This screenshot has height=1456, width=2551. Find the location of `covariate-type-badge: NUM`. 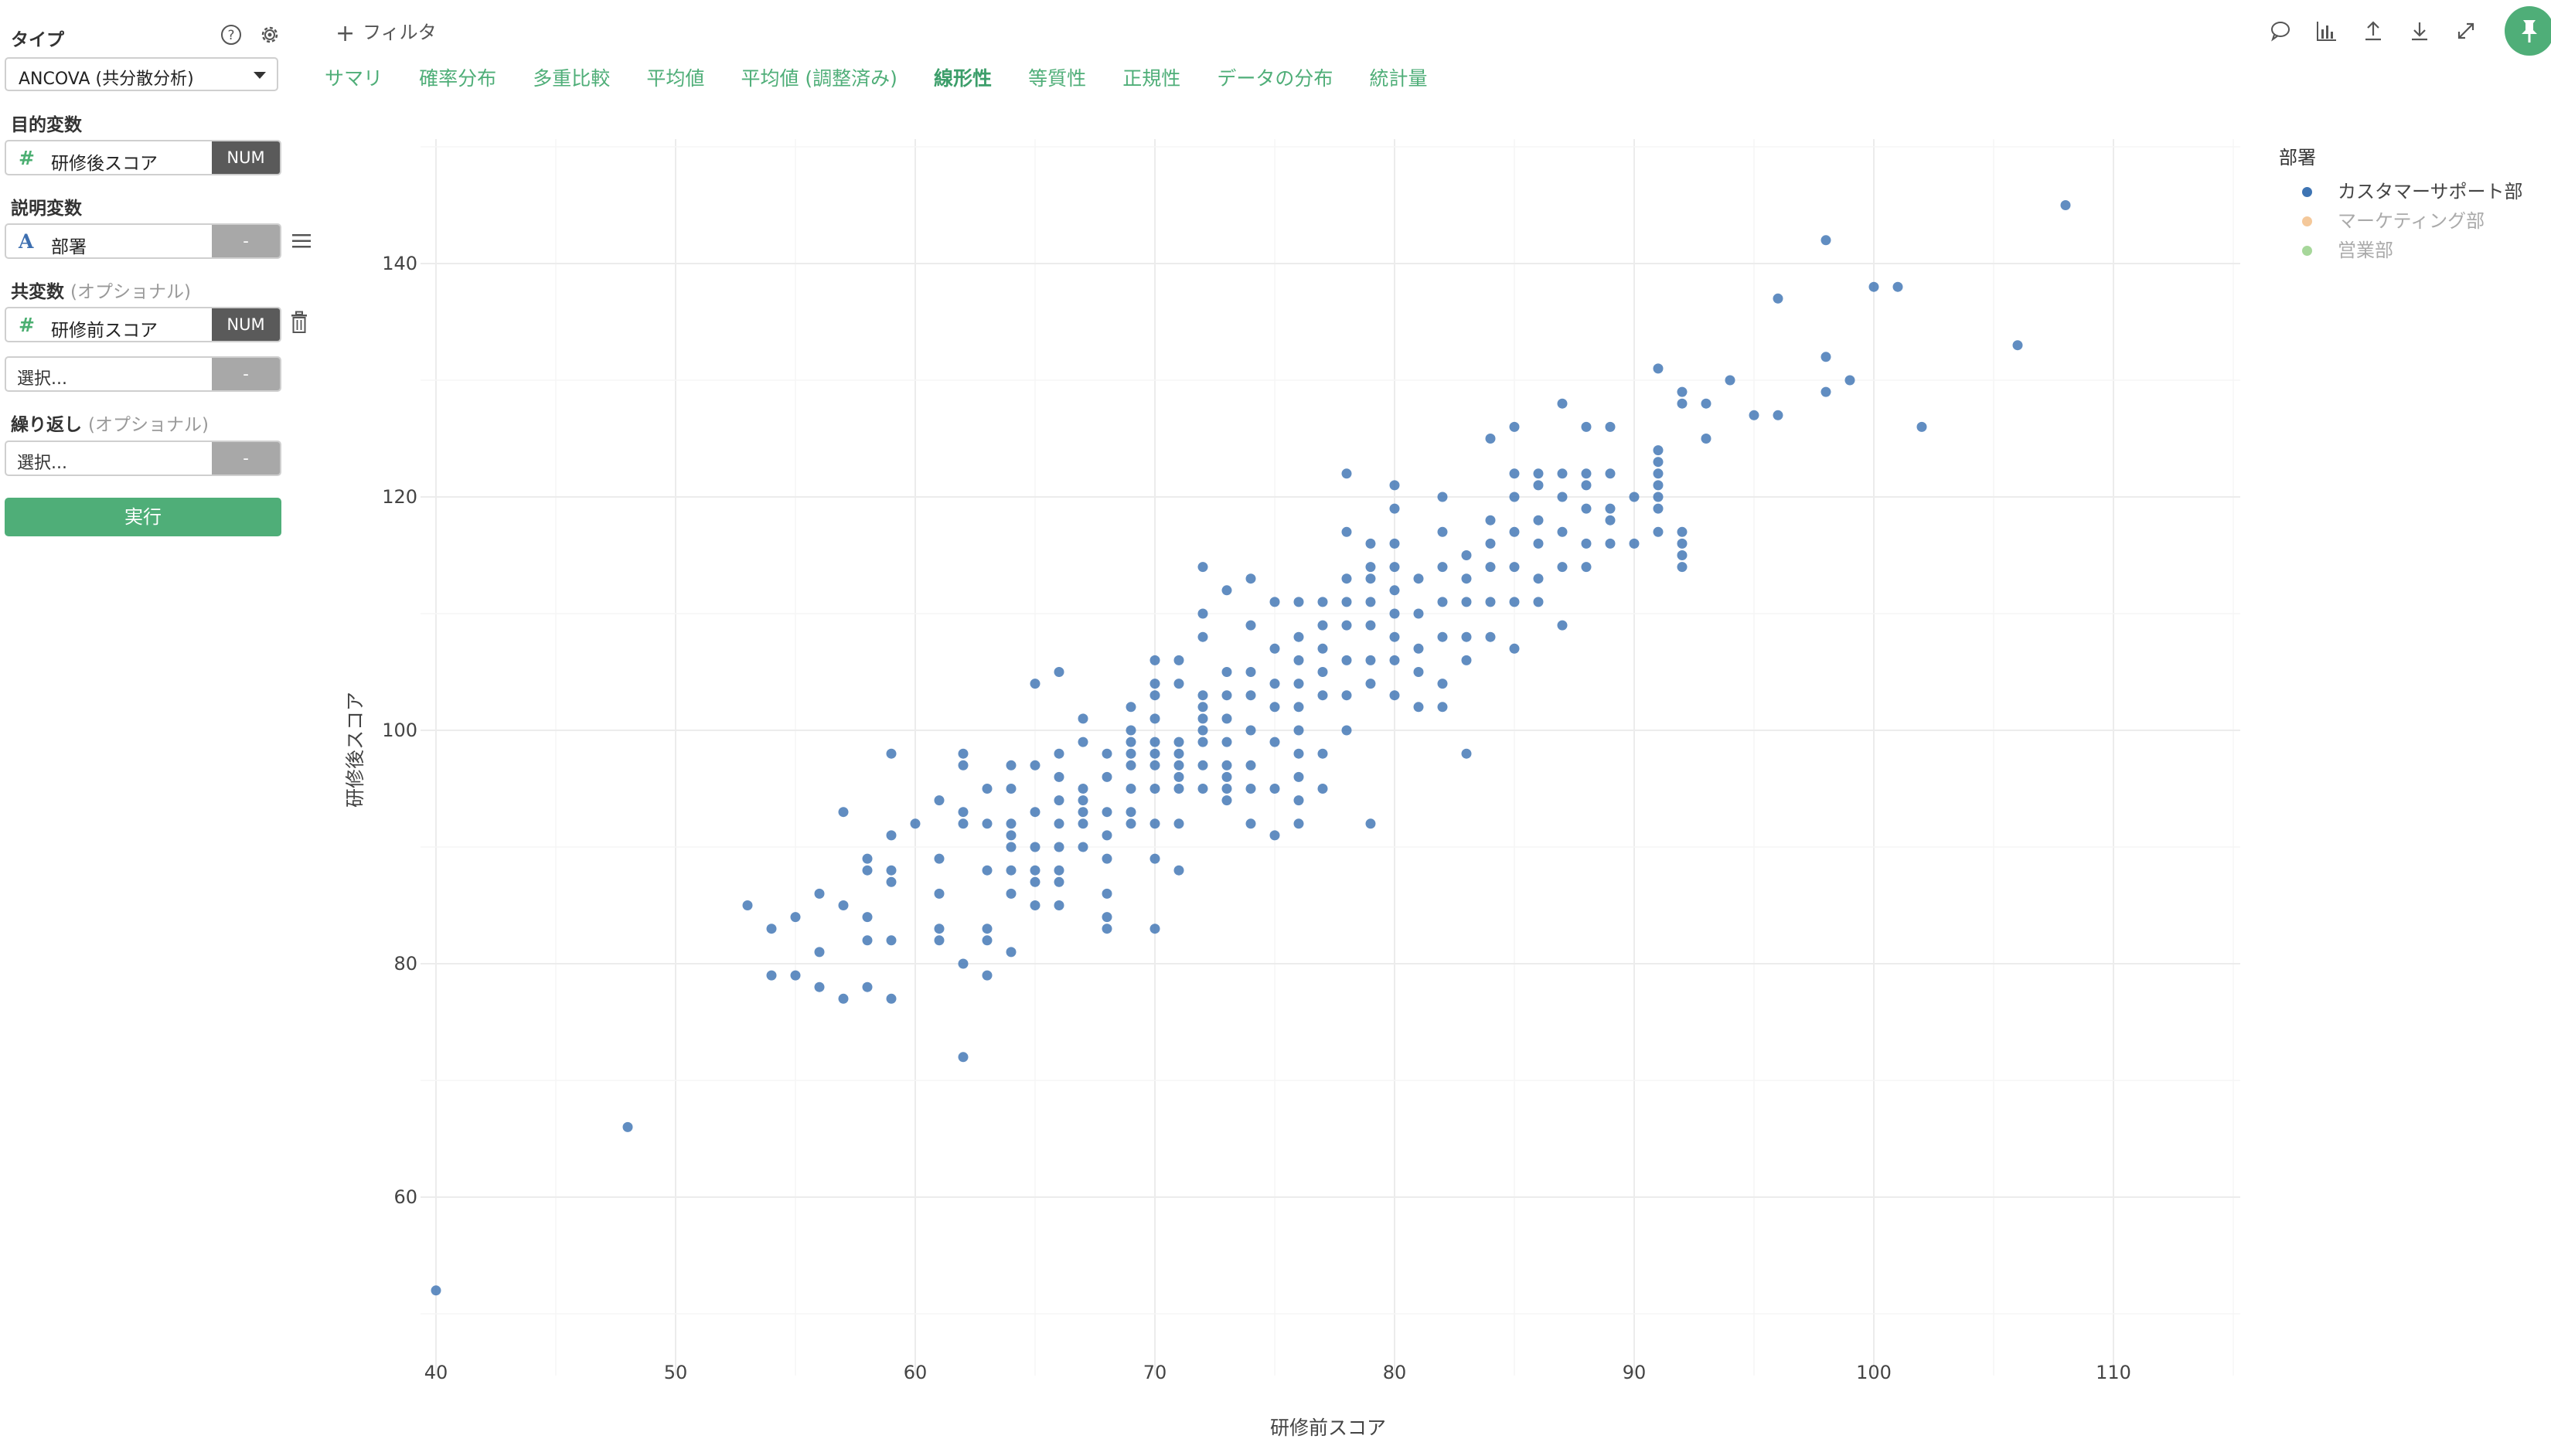

covariate-type-badge: NUM is located at coordinates (246, 325).